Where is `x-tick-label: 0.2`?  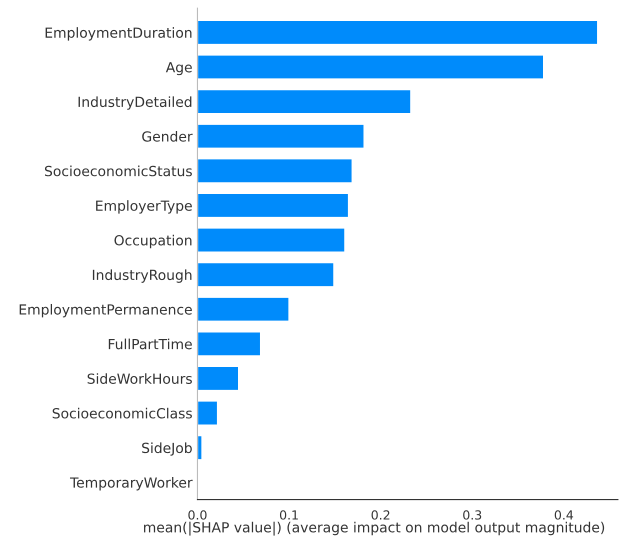 x-tick-label: 0.2 is located at coordinates (381, 515).